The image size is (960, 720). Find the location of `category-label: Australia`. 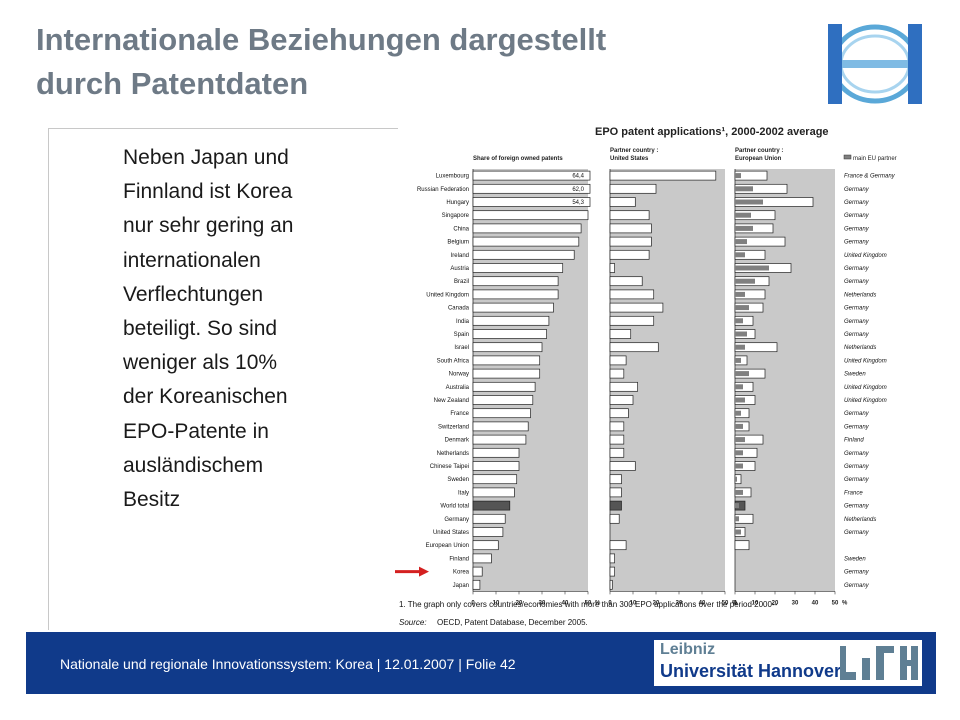

category-label: Australia is located at coordinates (458, 388).